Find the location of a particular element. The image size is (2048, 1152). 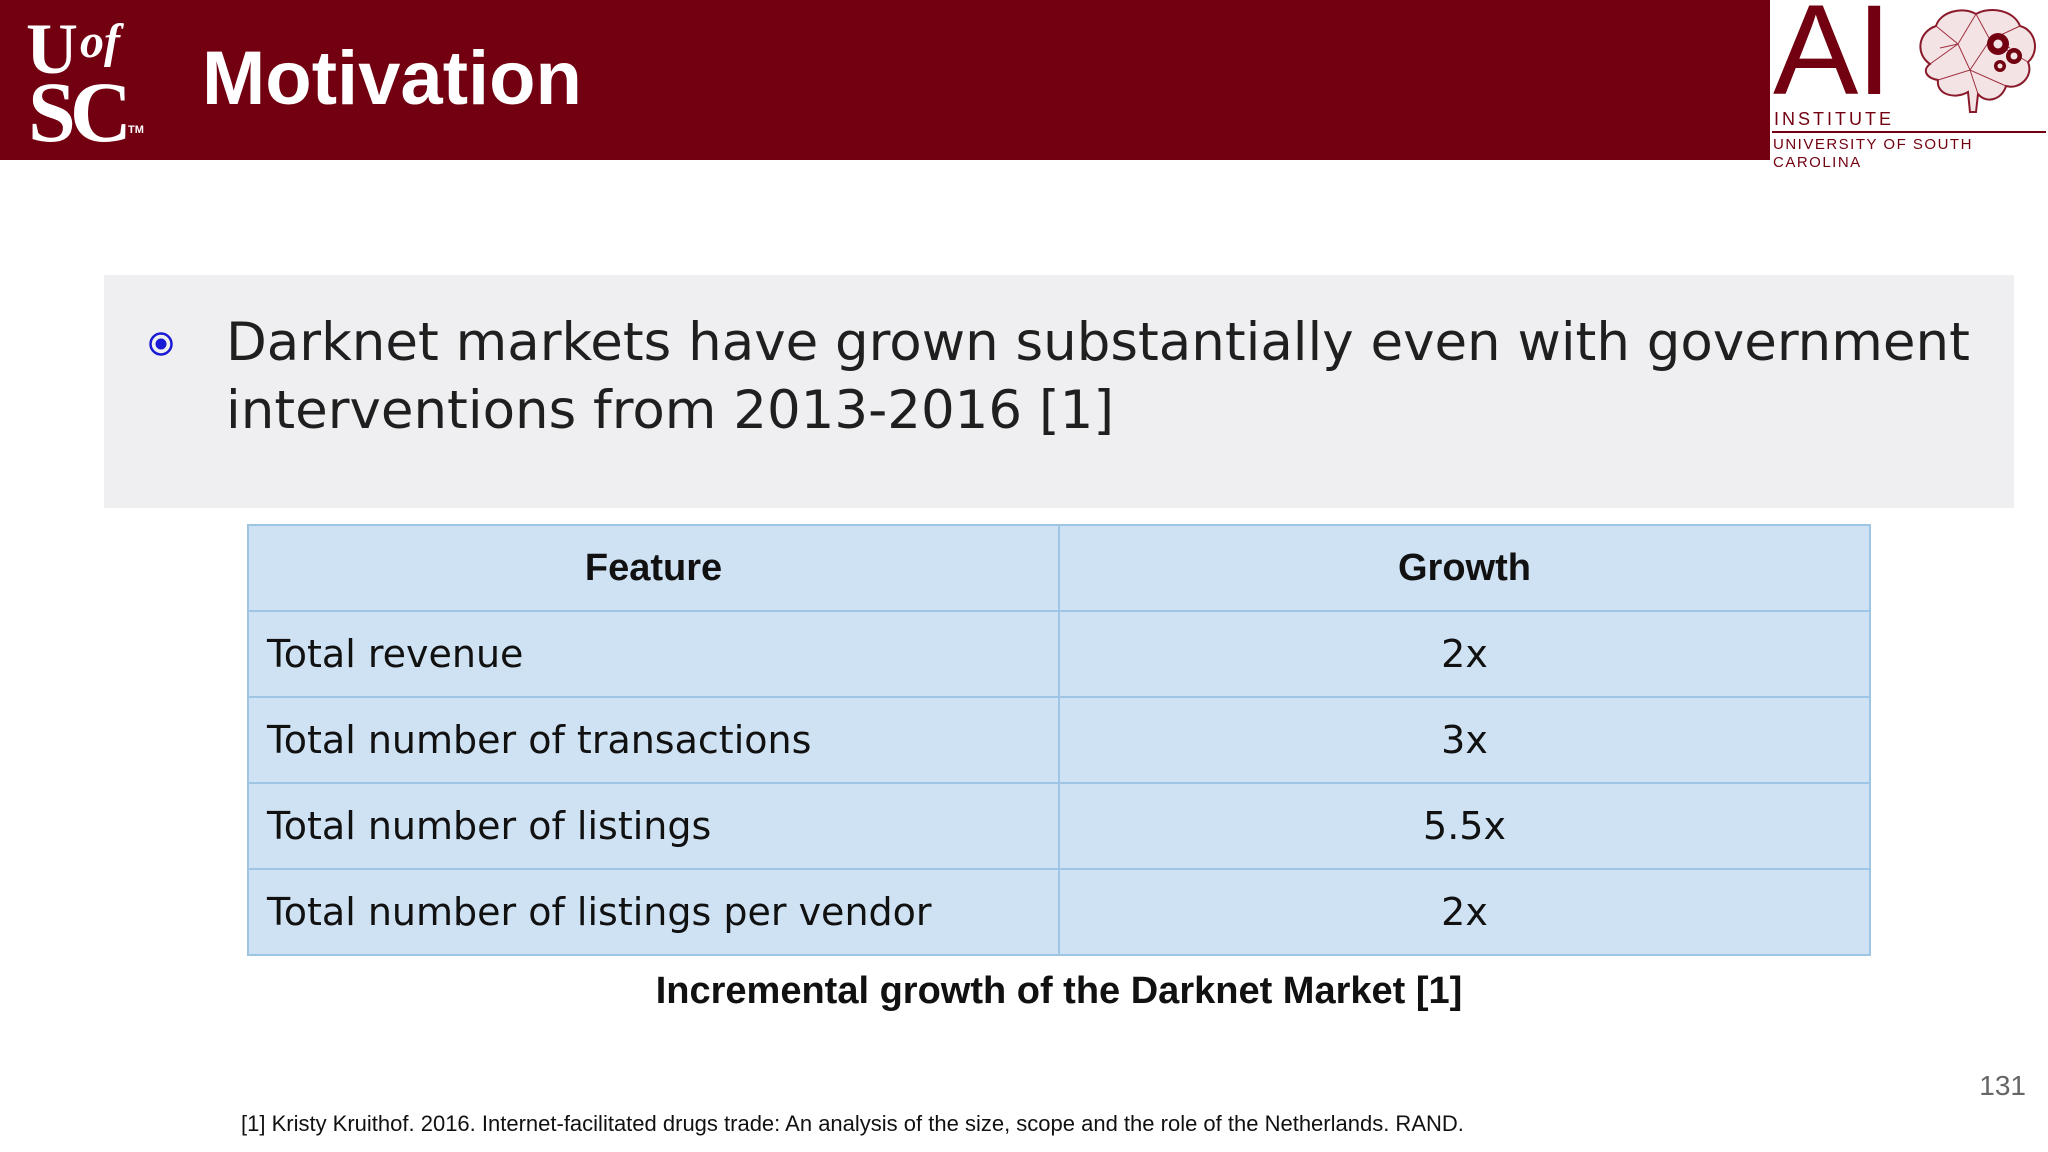

table-row: Total revenue 2x is located at coordinates (1059, 654).